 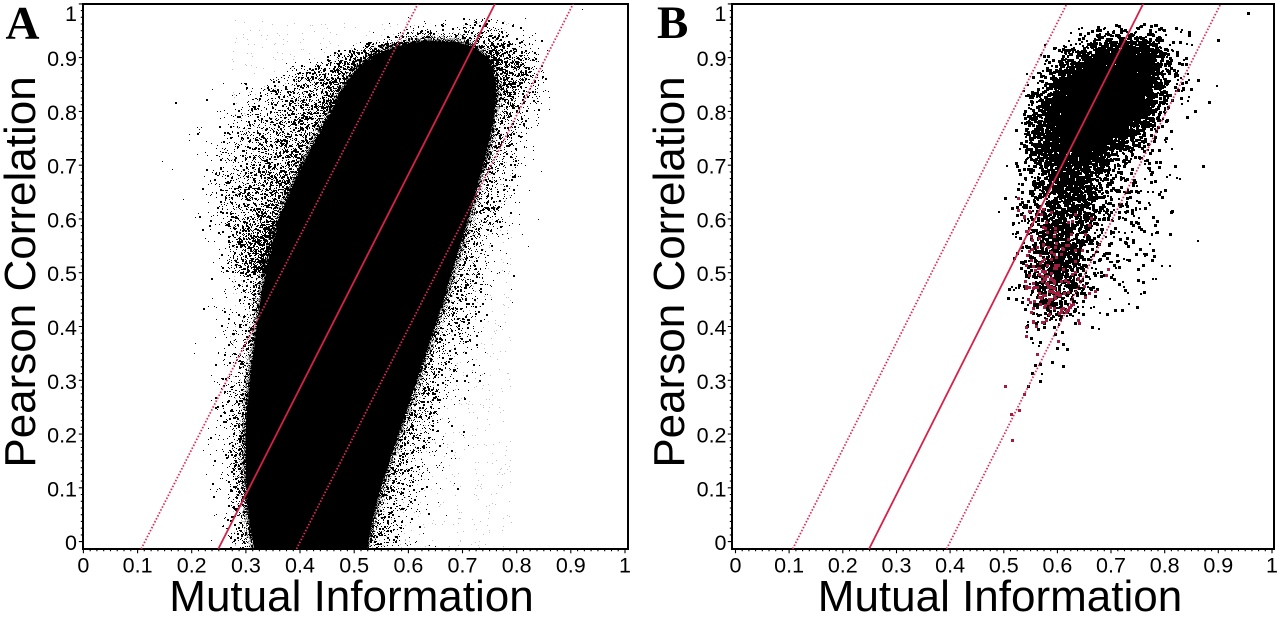 What do you see at coordinates (672, 24) in the screenshot?
I see `svg-text: B` at bounding box center [672, 24].